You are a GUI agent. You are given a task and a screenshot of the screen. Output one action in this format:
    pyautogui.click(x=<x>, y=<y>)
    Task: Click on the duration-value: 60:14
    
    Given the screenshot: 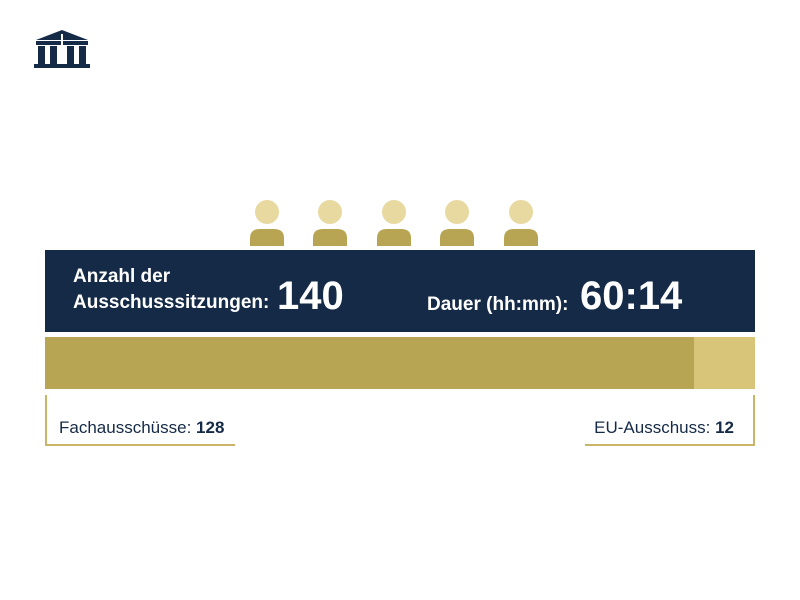 What is the action you would take?
    pyautogui.click(x=631, y=296)
    